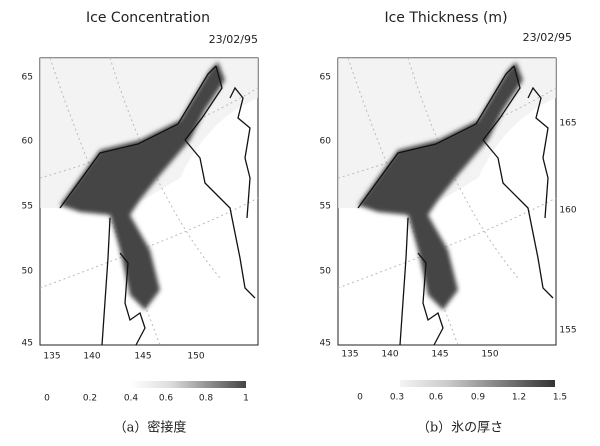  Describe the element at coordinates (206, 399) in the screenshot. I see `colorbar-label: 0.8` at that location.